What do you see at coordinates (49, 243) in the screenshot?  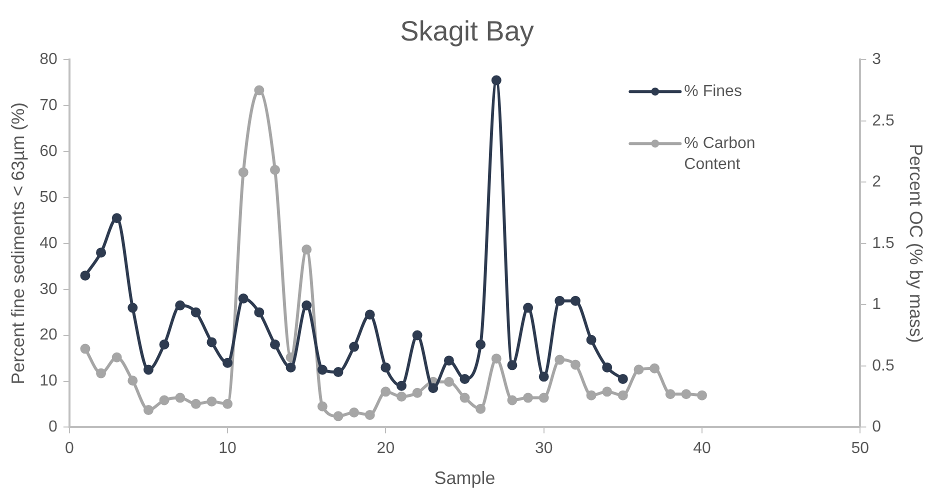 I see `y-tick-label: 40` at bounding box center [49, 243].